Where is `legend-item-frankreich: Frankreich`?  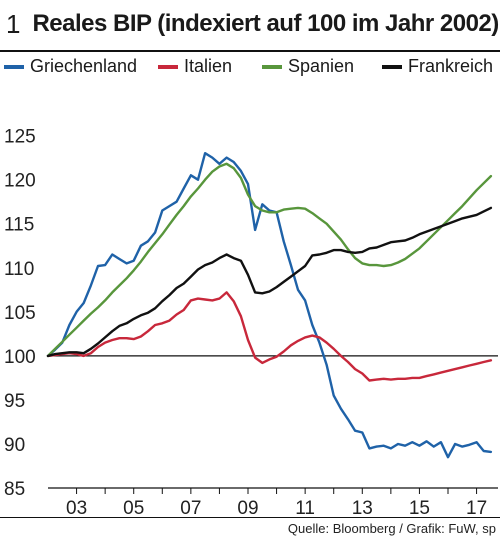
legend-item-frankreich: Frankreich is located at coordinates (437, 66).